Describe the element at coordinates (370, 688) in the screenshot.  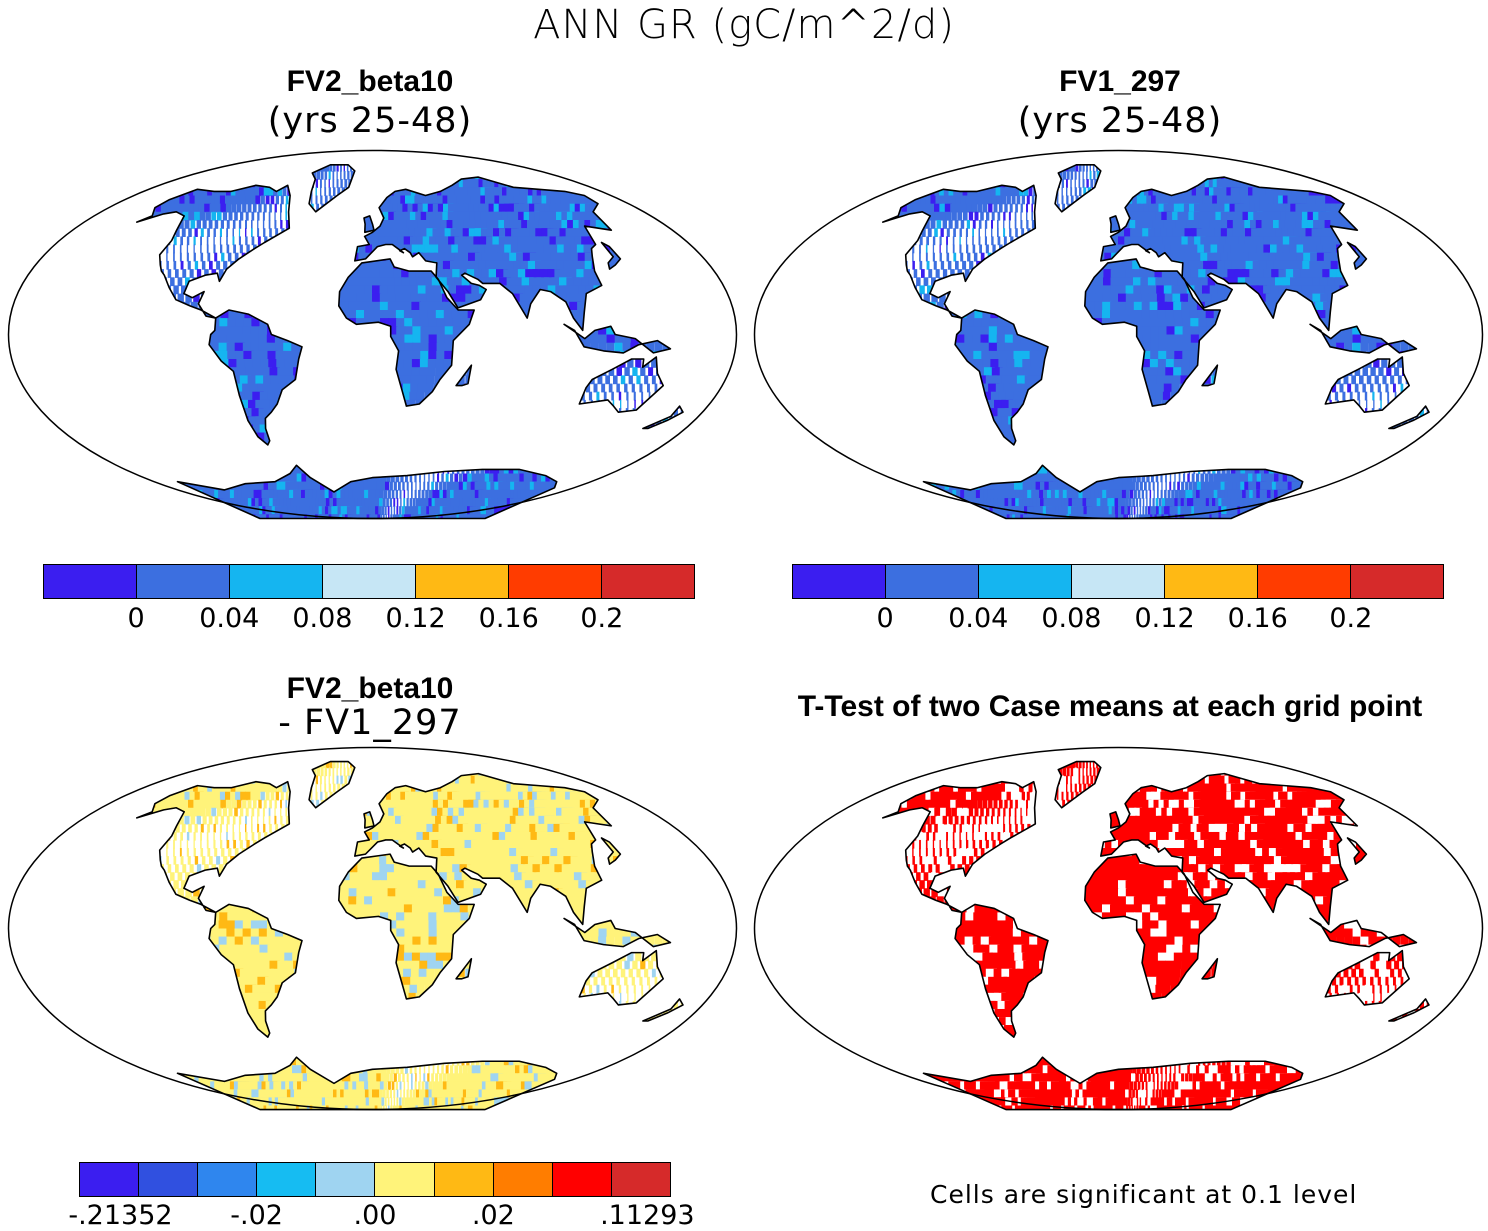
I see `panel3-title: FV2_beta10` at that location.